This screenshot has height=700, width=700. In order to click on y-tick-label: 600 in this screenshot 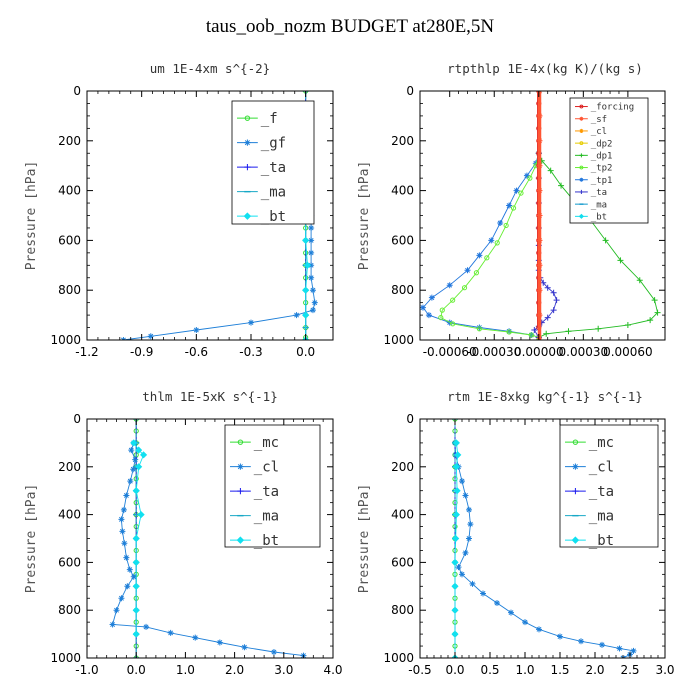, I will do `click(69, 562)`.